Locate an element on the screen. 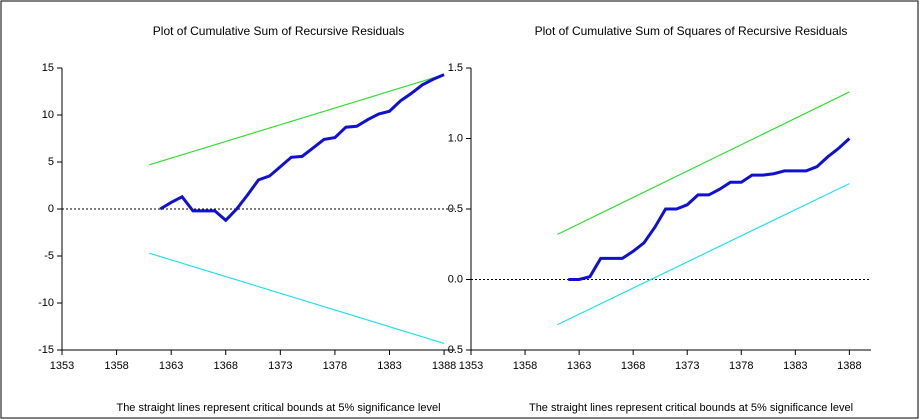  y-tick-label: -15 is located at coordinates (46, 350).